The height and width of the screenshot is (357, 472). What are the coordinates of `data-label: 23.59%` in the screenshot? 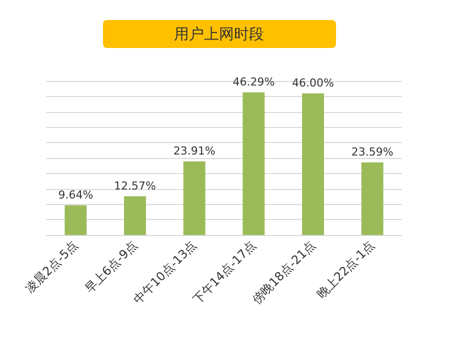 It's located at (372, 151).